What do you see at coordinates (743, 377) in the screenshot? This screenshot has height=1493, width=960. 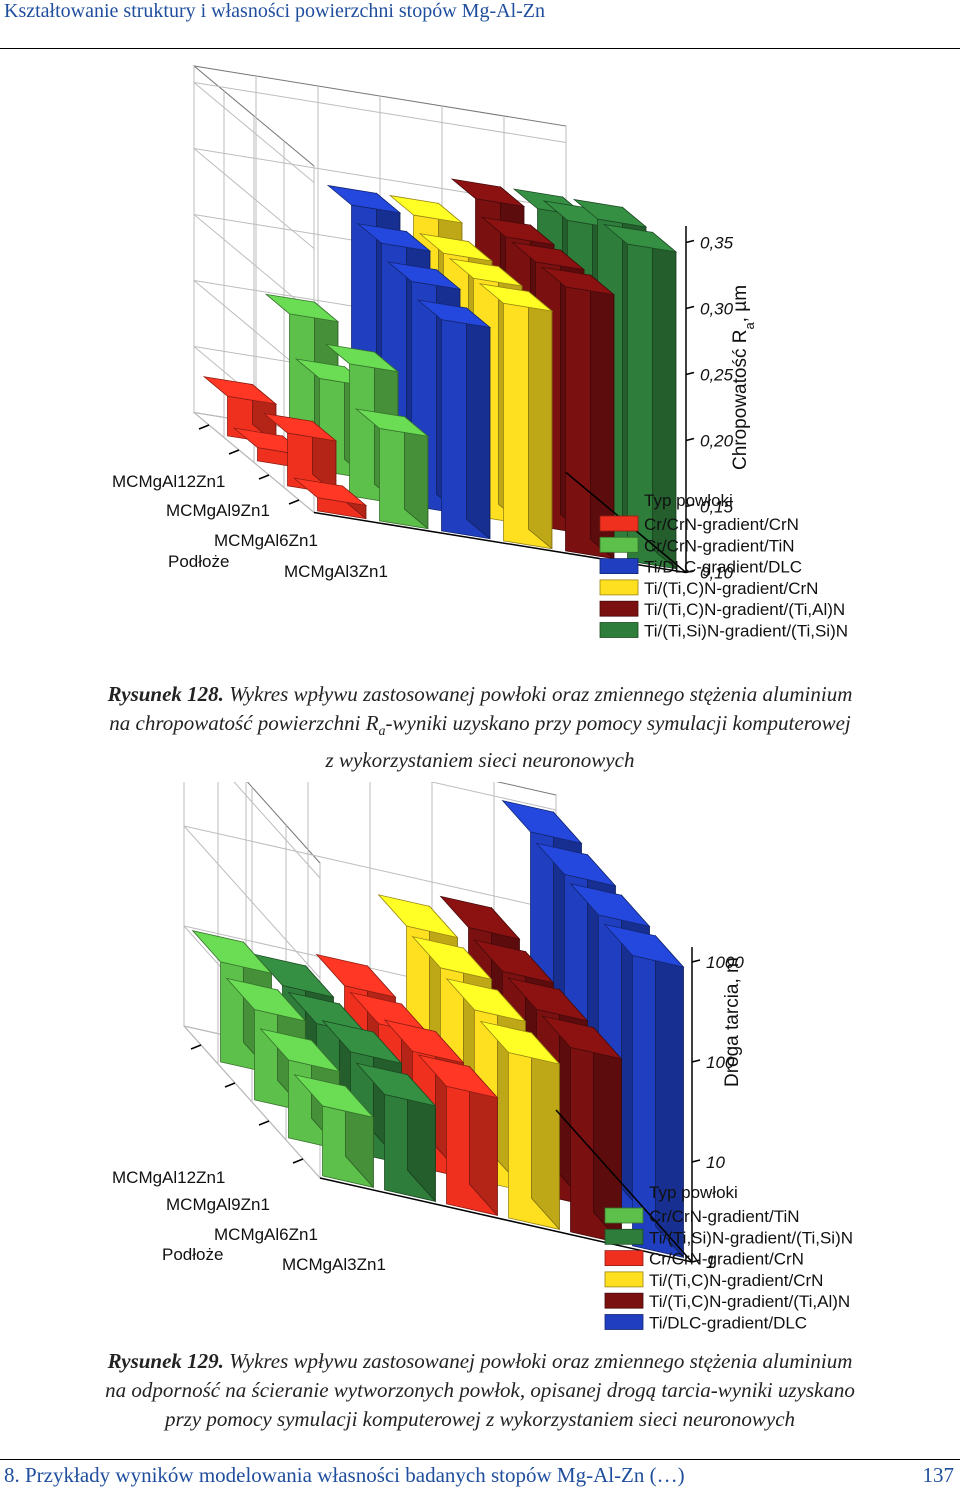 I see `chart1-z-axis-label: Chropowatość Ra, µm` at bounding box center [743, 377].